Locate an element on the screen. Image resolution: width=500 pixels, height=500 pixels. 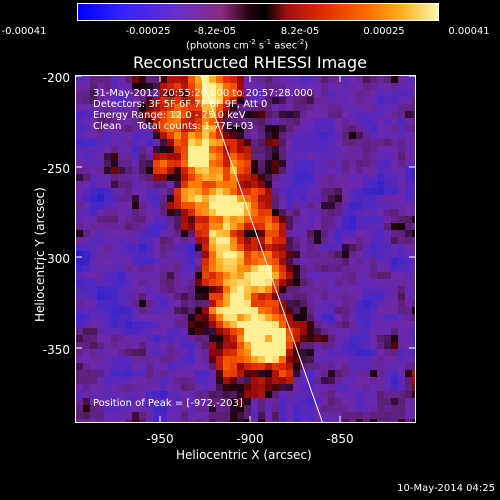
colorbar-tick: 0.00041 is located at coordinates (469, 31).